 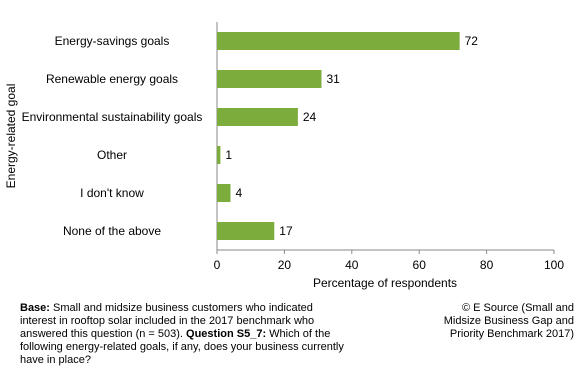 What do you see at coordinates (310, 117) in the screenshot?
I see `value-label: 24` at bounding box center [310, 117].